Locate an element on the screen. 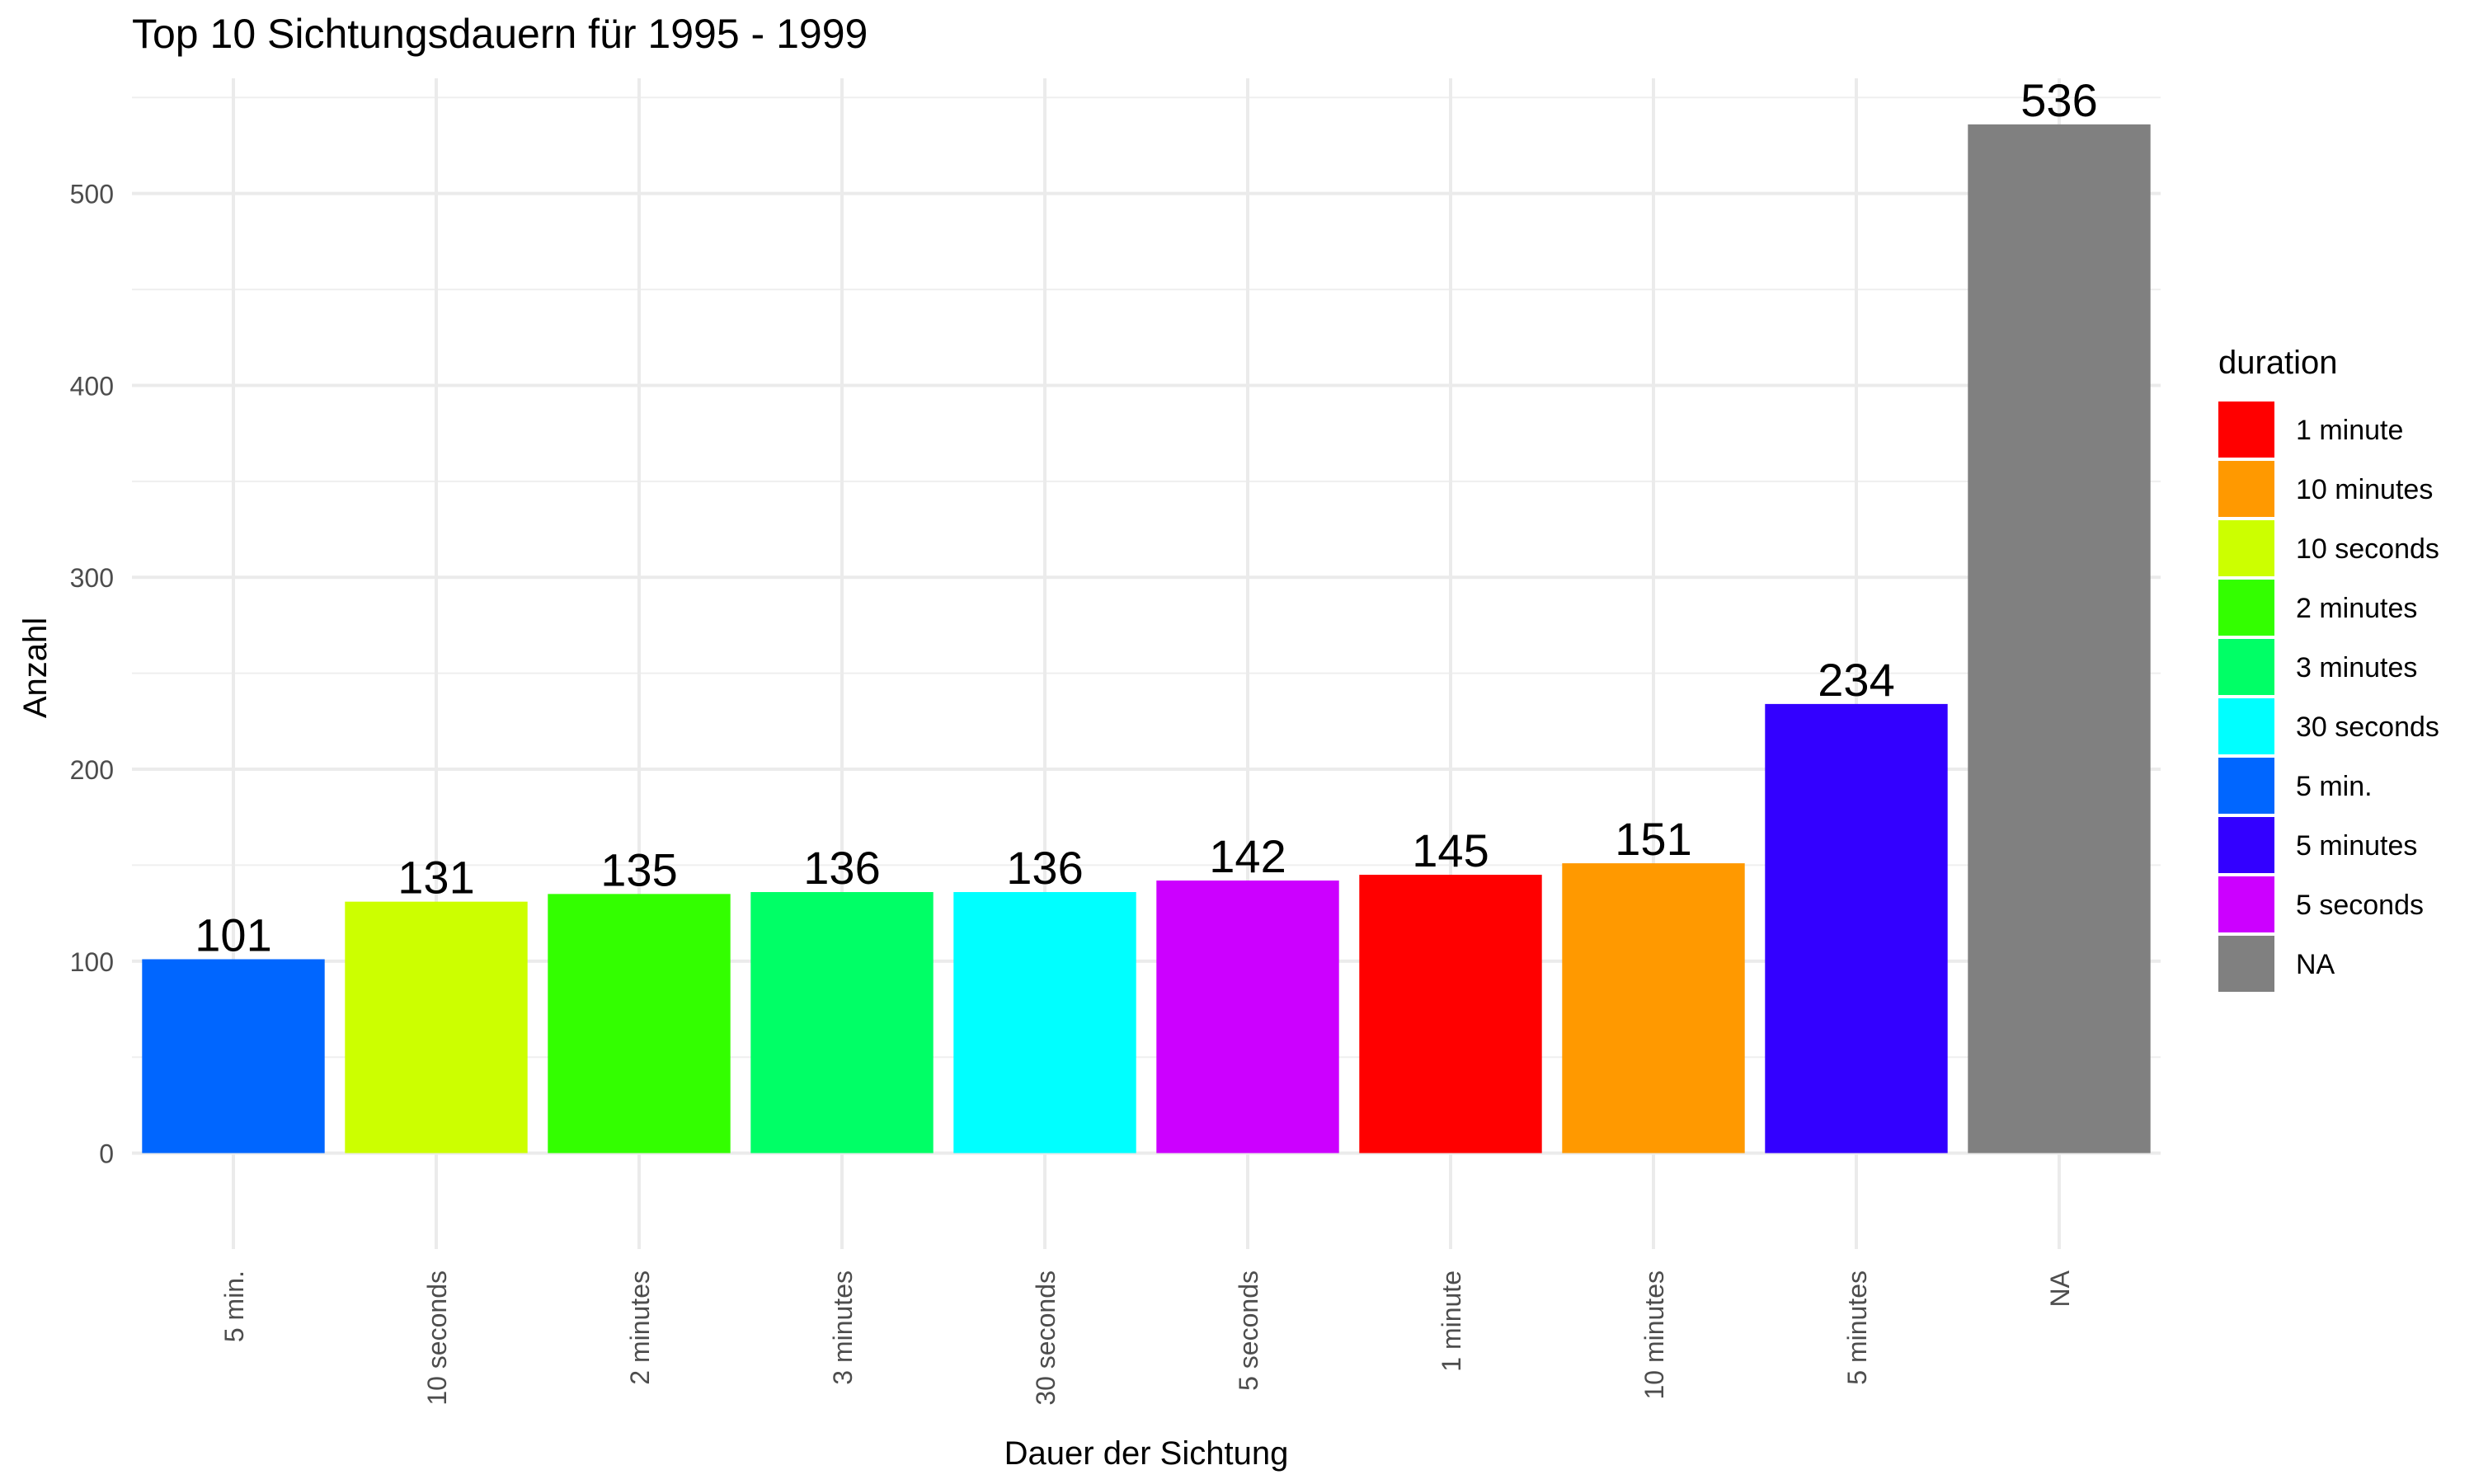  legend-label: 5 minutes is located at coordinates (2356, 846).